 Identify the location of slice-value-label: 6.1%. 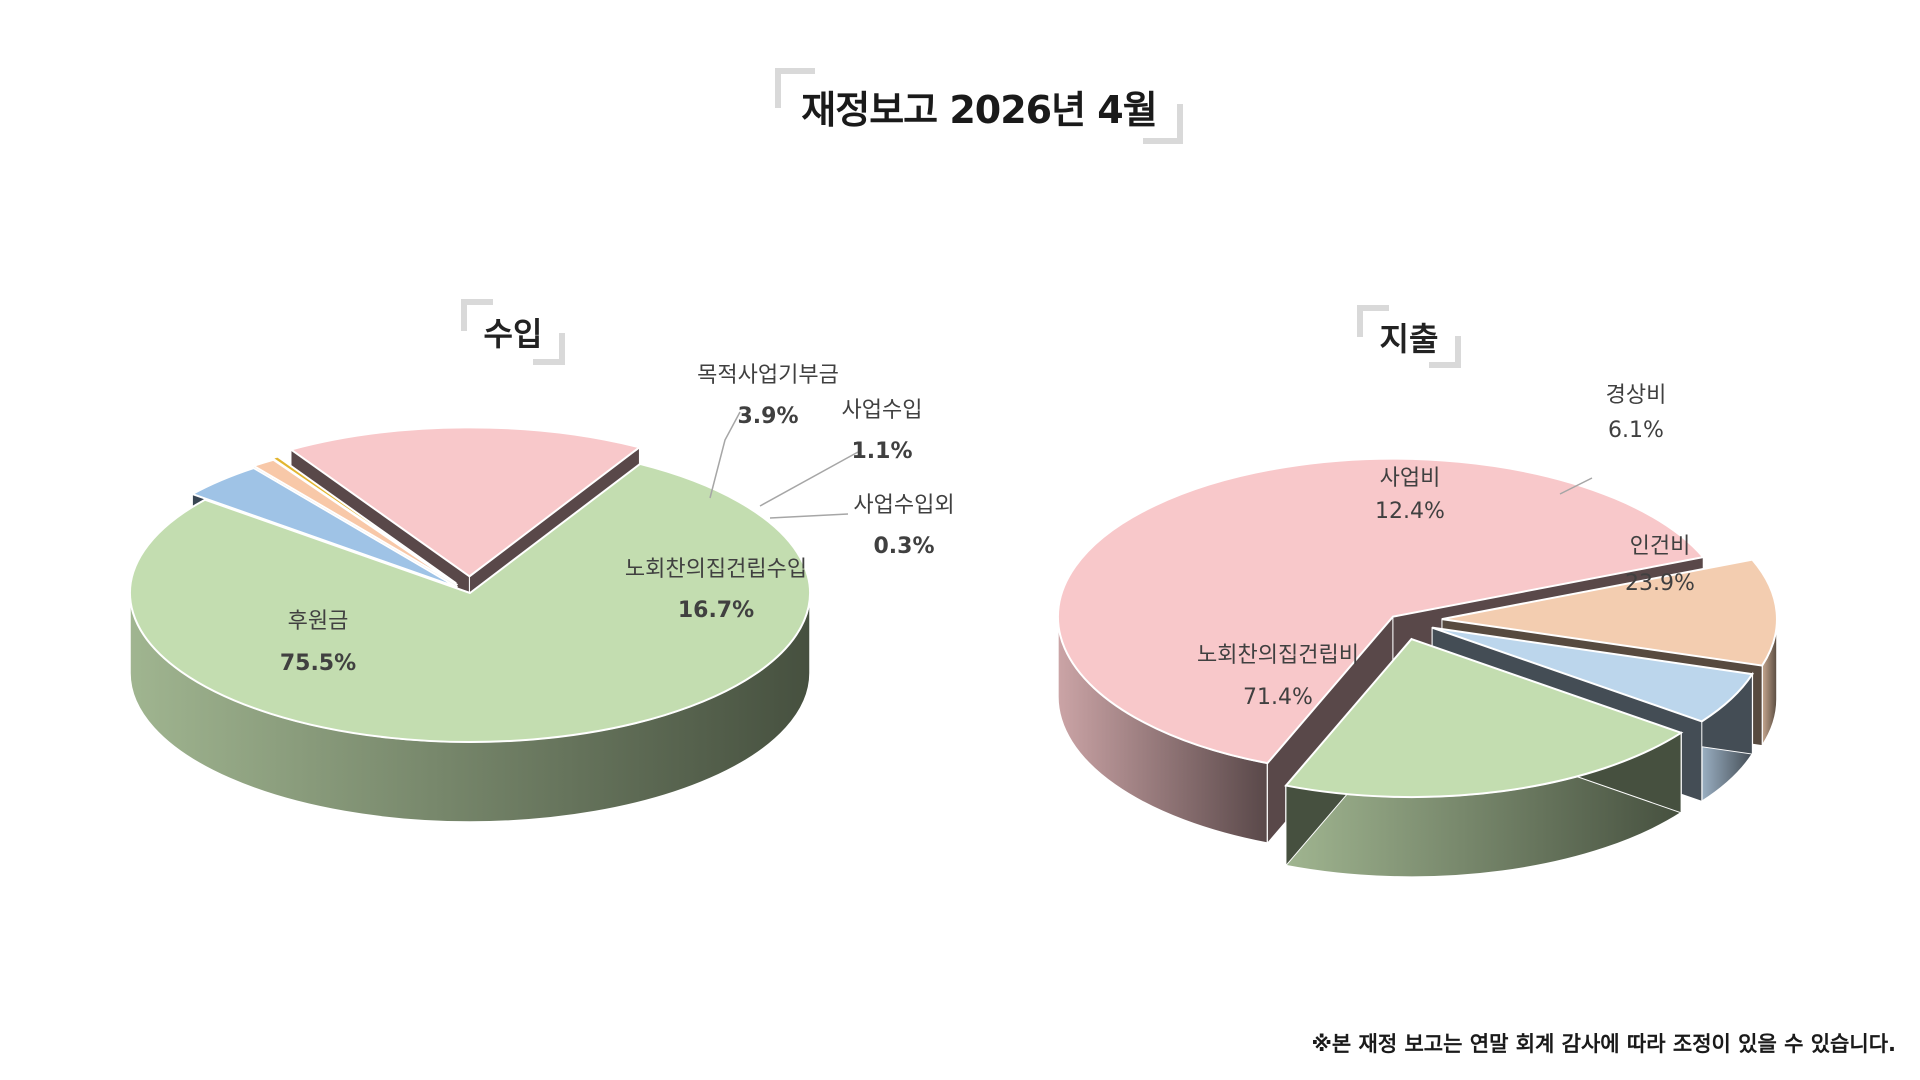
(1636, 430).